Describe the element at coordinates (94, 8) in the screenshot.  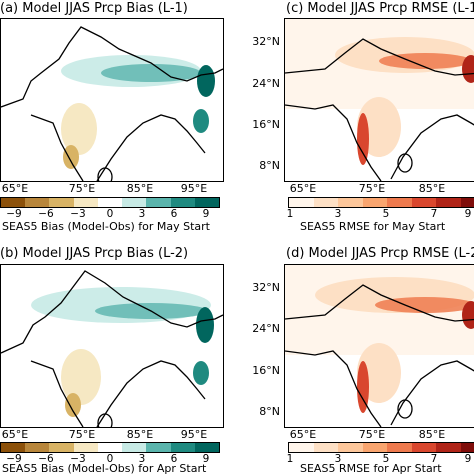
I see `panel-title: (a) Model JJAS Prcp Bias (L-1)` at that location.